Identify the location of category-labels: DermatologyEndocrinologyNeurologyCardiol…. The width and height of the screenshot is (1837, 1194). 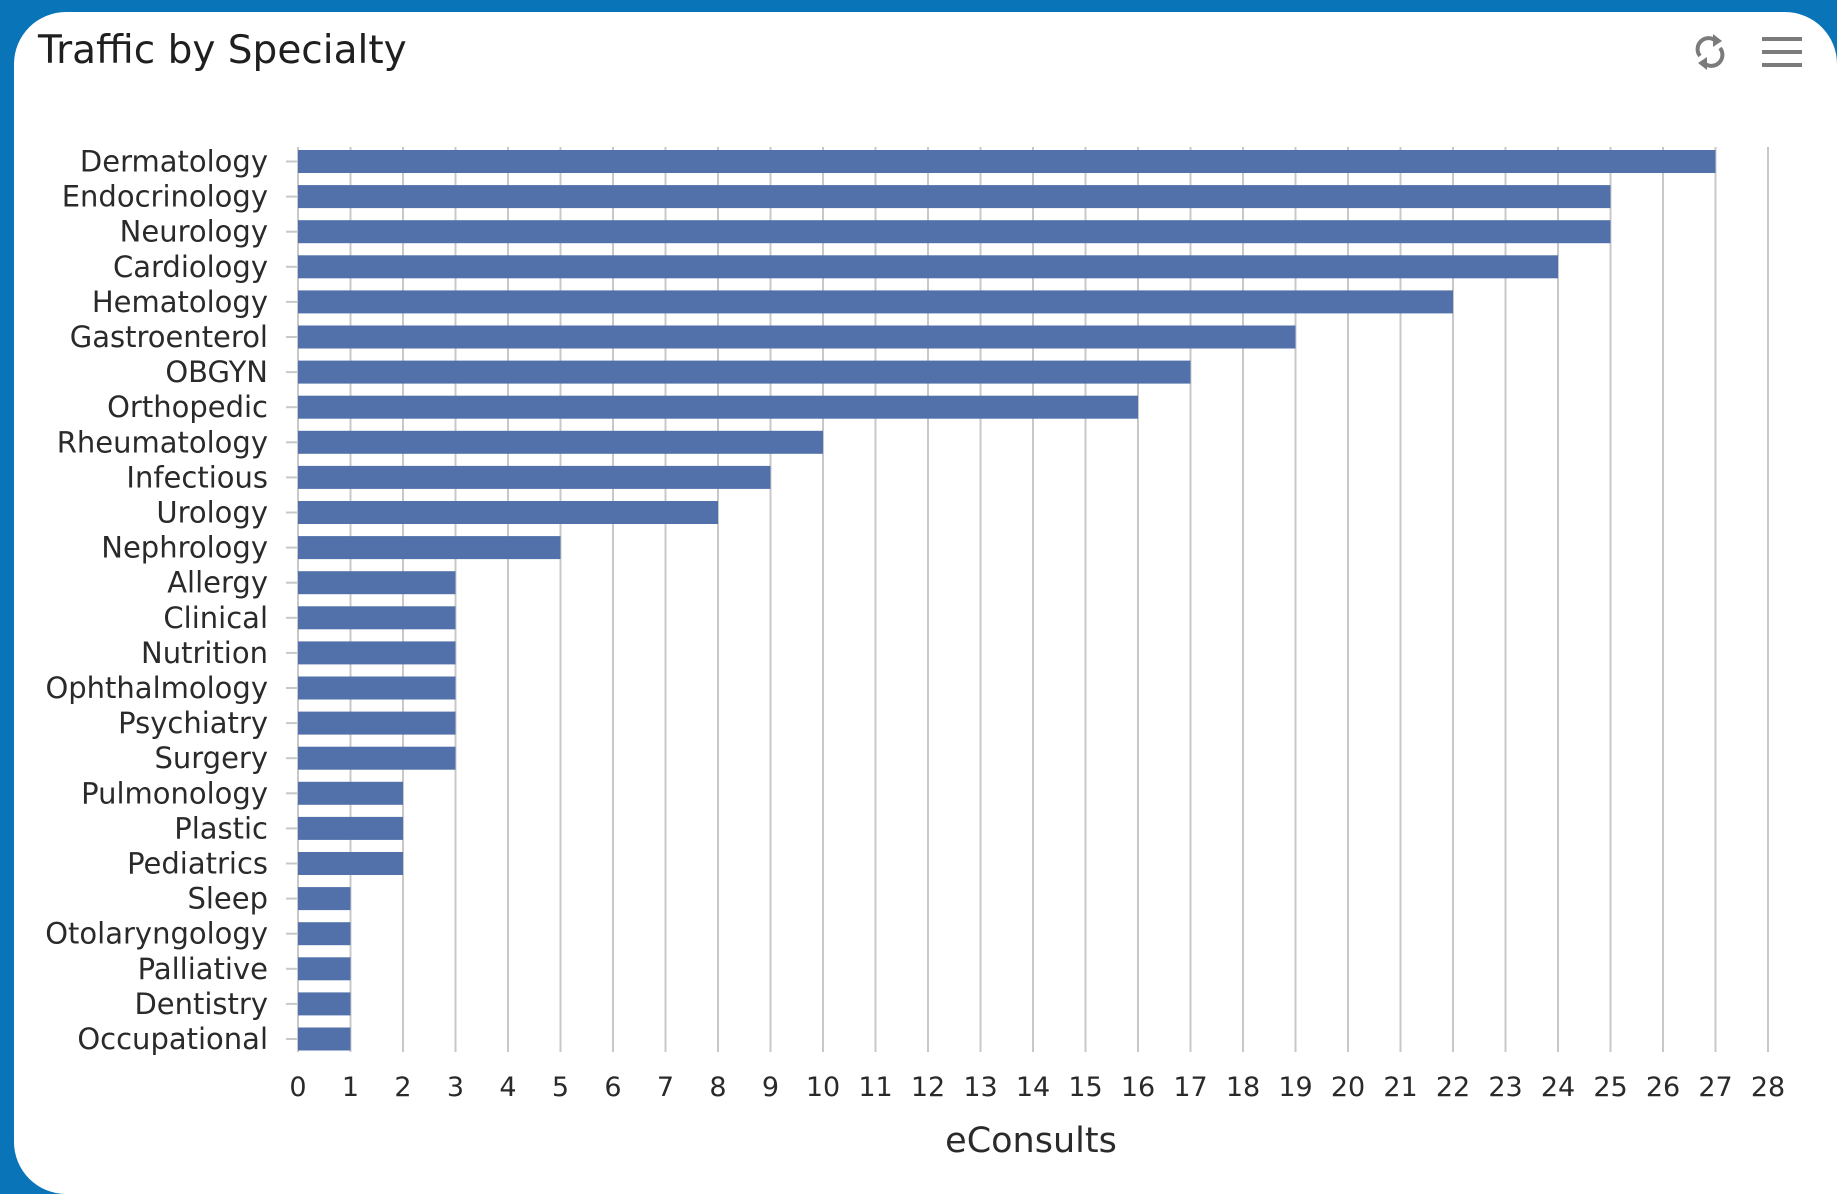
(156, 601).